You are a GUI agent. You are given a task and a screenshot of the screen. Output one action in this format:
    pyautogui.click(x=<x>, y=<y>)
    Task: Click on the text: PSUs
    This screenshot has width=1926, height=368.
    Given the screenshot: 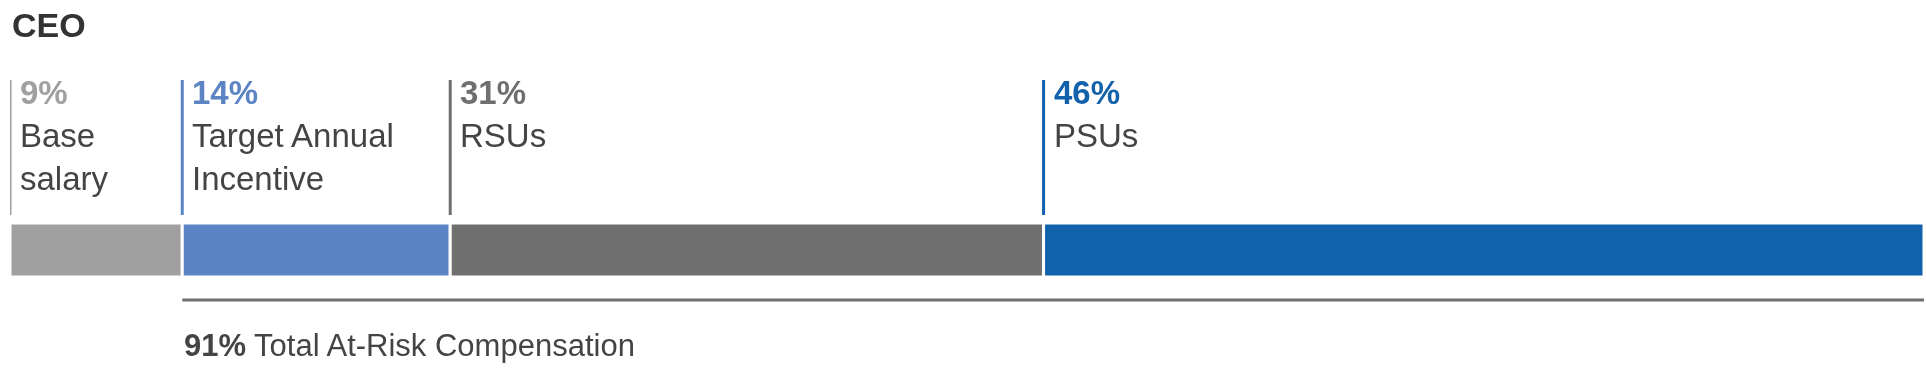 What is the action you would take?
    pyautogui.click(x=1096, y=135)
    